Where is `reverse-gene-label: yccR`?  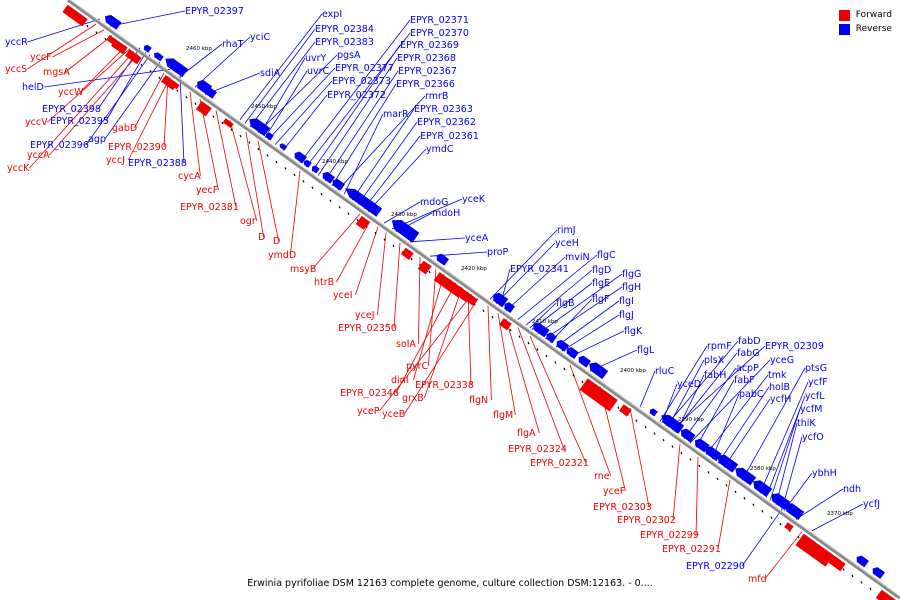 reverse-gene-label: yccR is located at coordinates (16, 42).